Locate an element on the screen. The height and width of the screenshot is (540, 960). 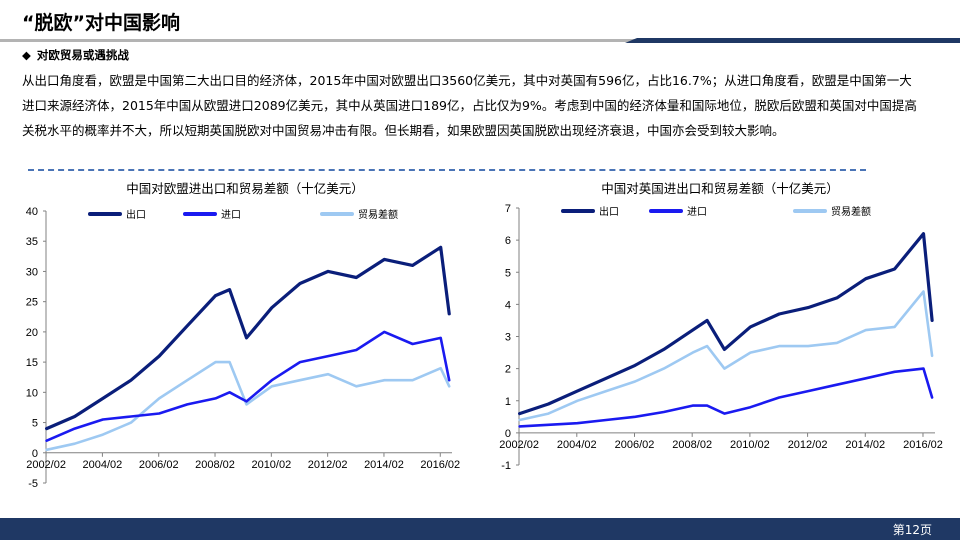
chart-title-eu: 中国对欧盟进出口和贸易差额（十亿美元） is located at coordinates (245, 188).